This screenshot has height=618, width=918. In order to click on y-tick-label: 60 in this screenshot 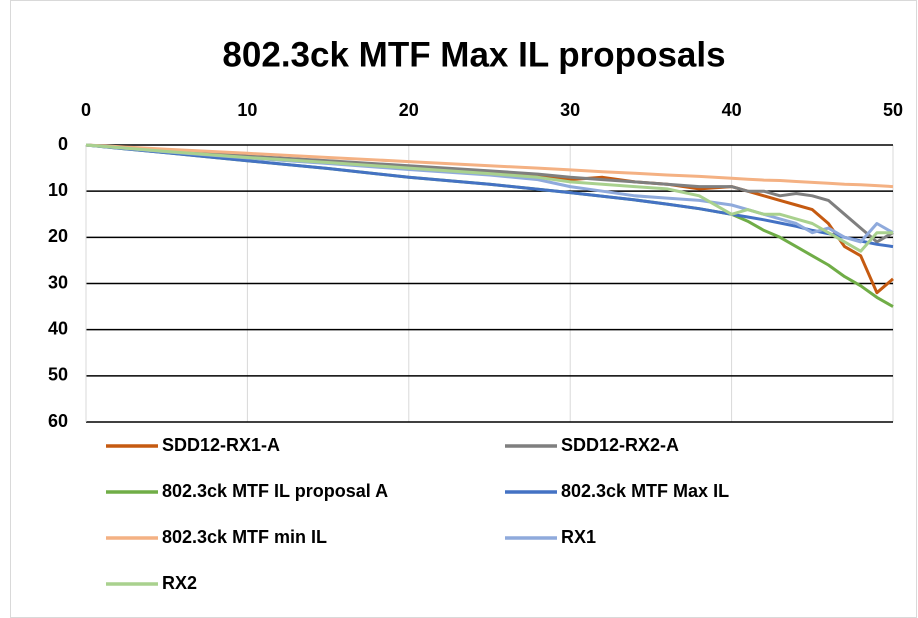, I will do `click(58, 421)`.